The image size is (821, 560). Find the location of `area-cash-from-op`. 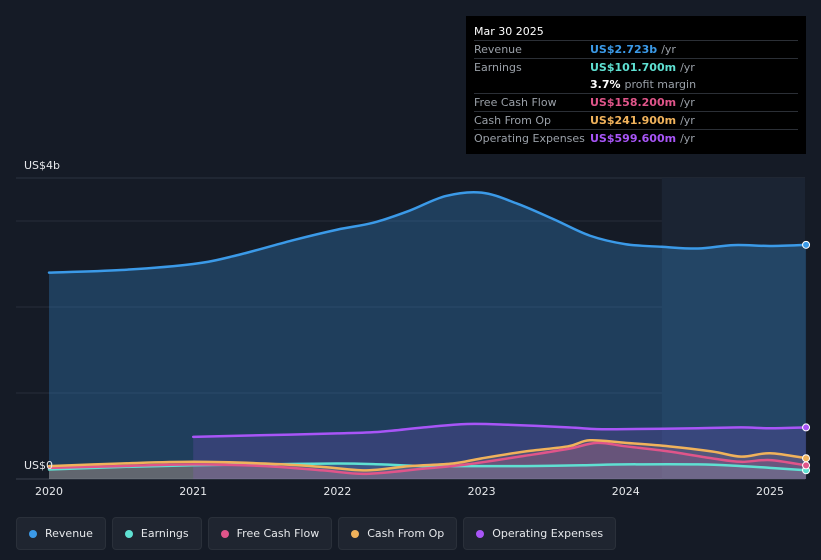

area-cash-from-op is located at coordinates (428, 459).